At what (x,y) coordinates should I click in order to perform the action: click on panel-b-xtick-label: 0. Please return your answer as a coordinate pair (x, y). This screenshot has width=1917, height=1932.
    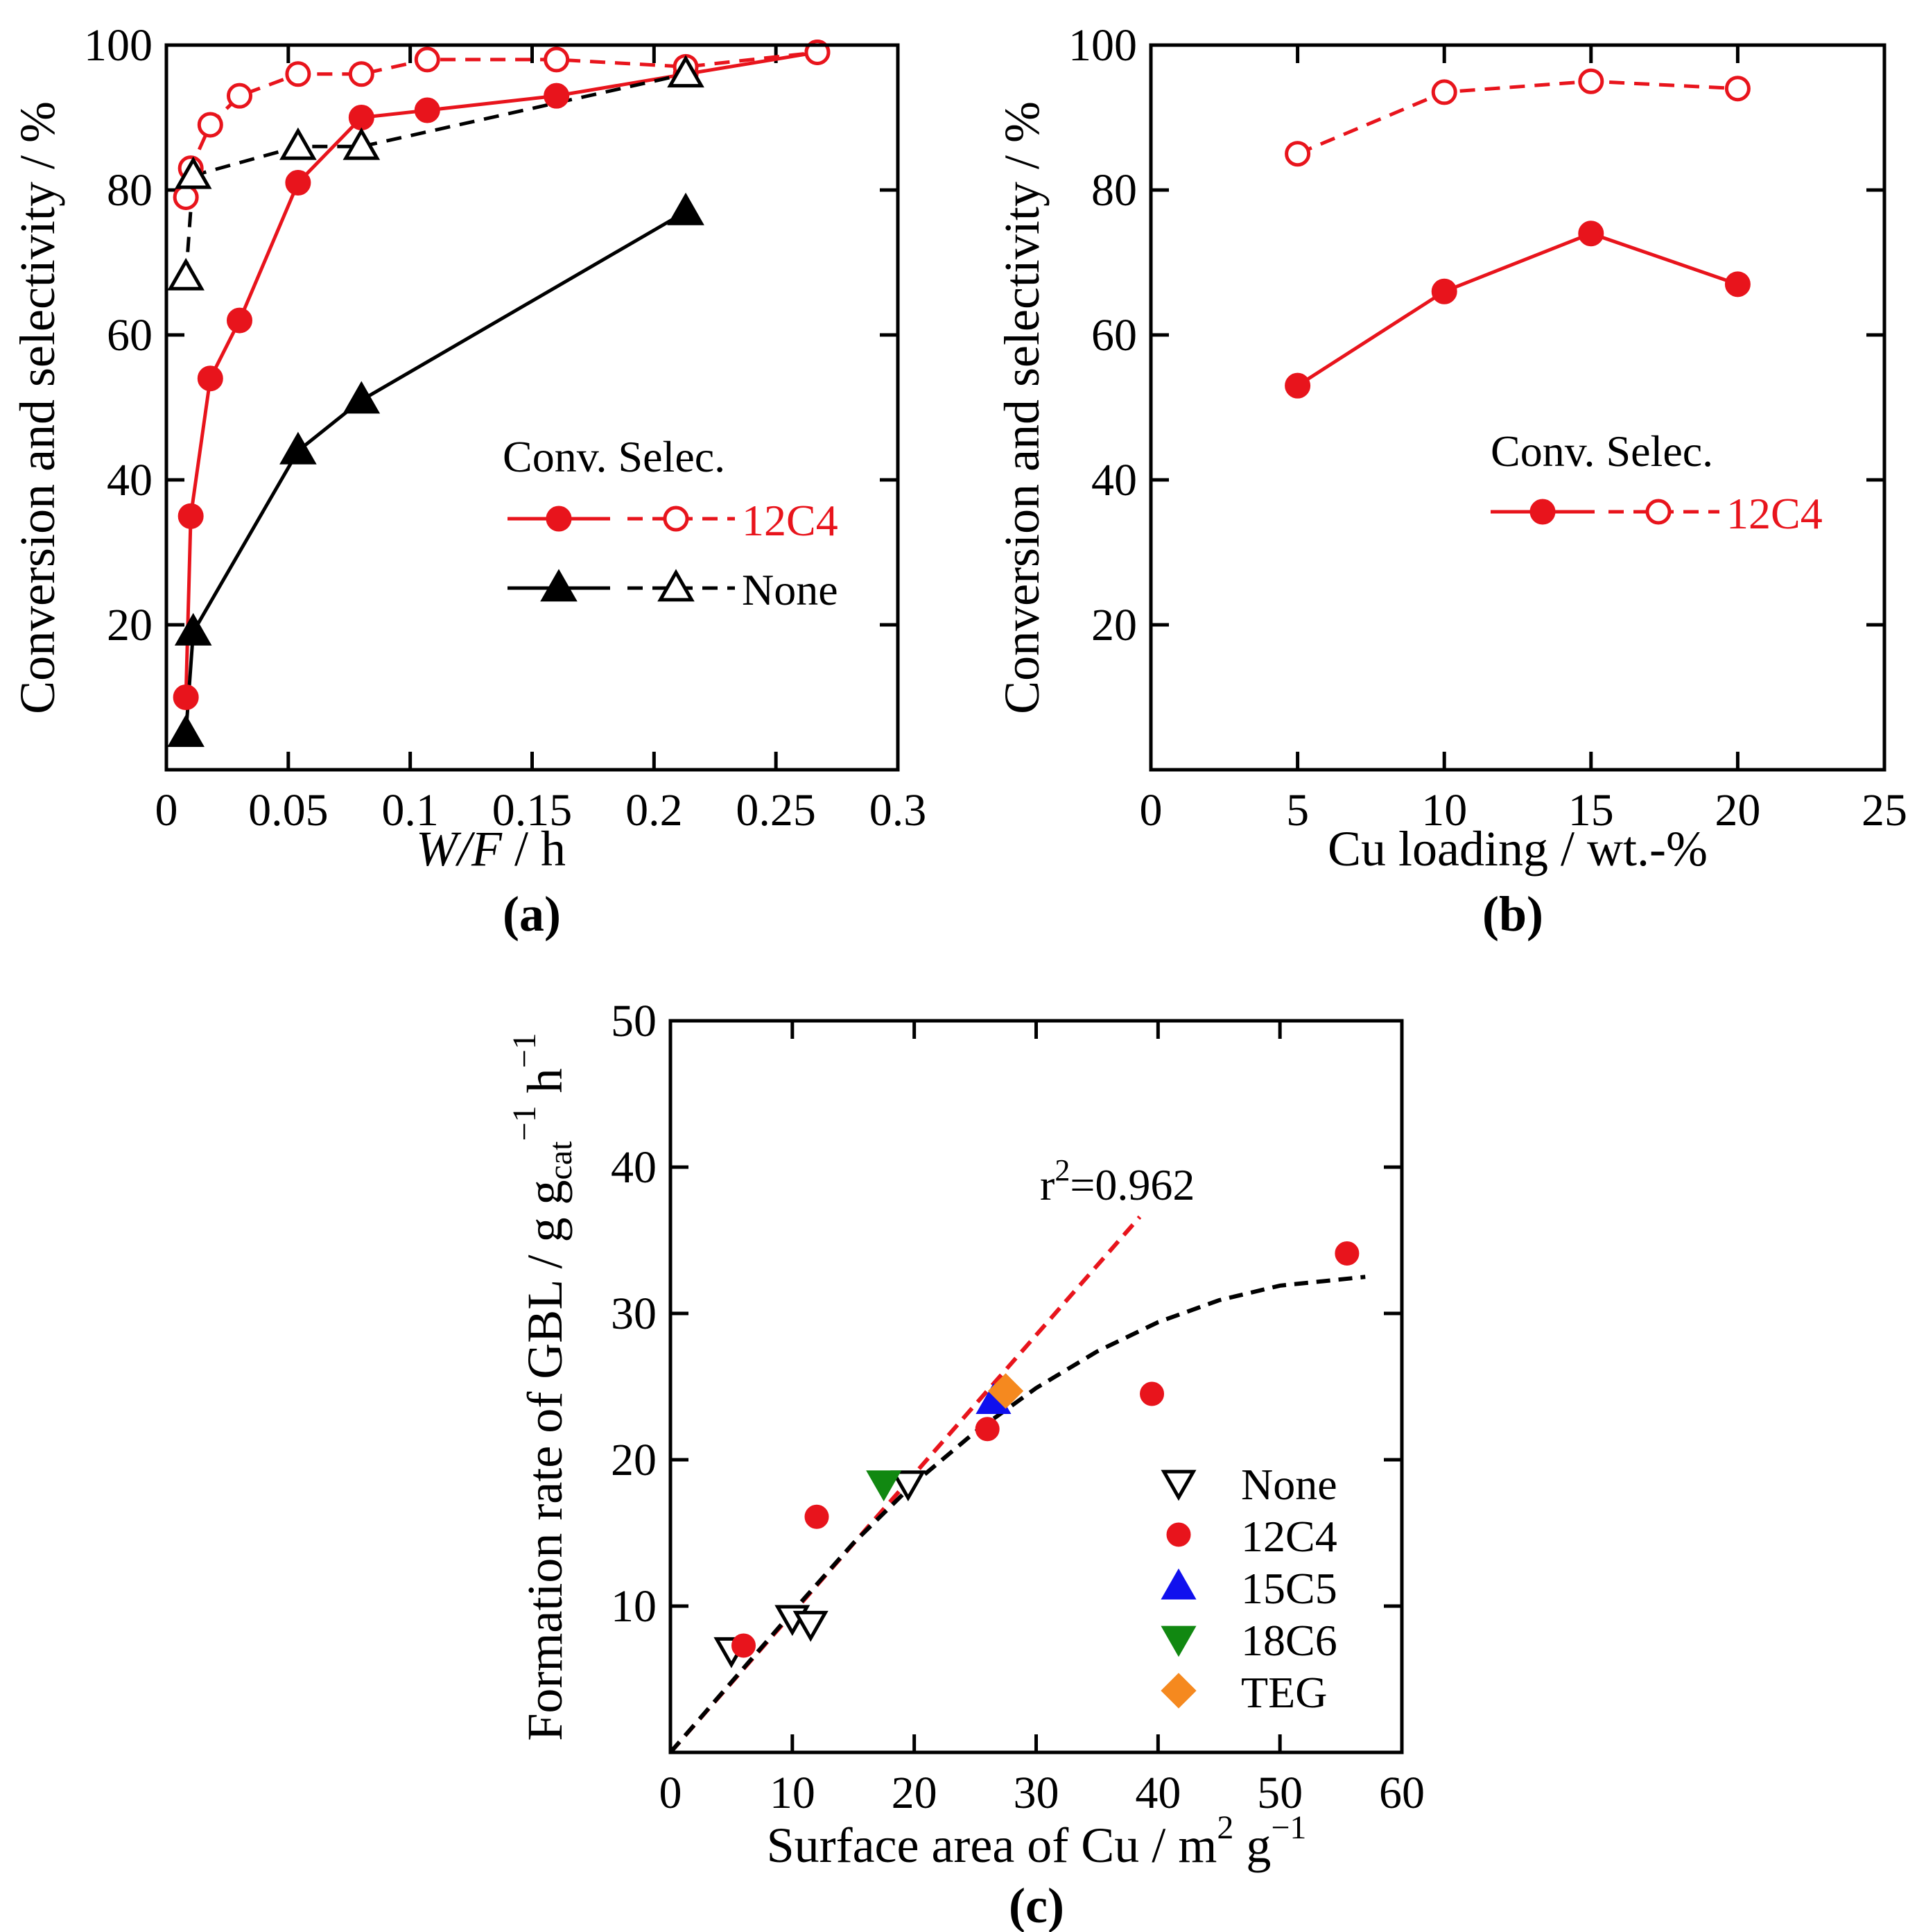
    Looking at the image, I should click on (1152, 810).